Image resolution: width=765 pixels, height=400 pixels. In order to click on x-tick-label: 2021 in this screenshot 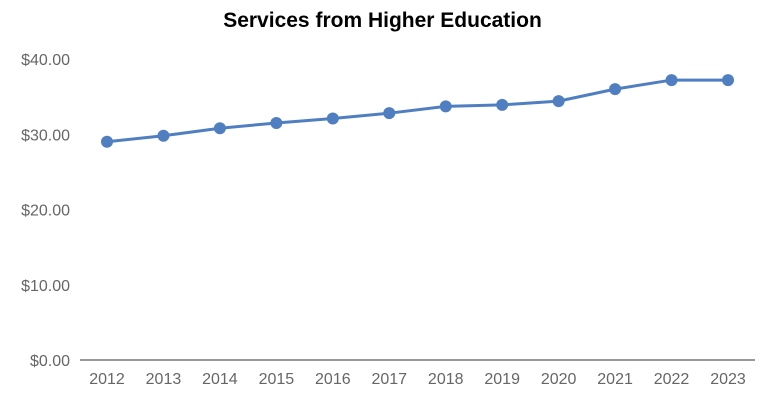, I will do `click(615, 379)`.